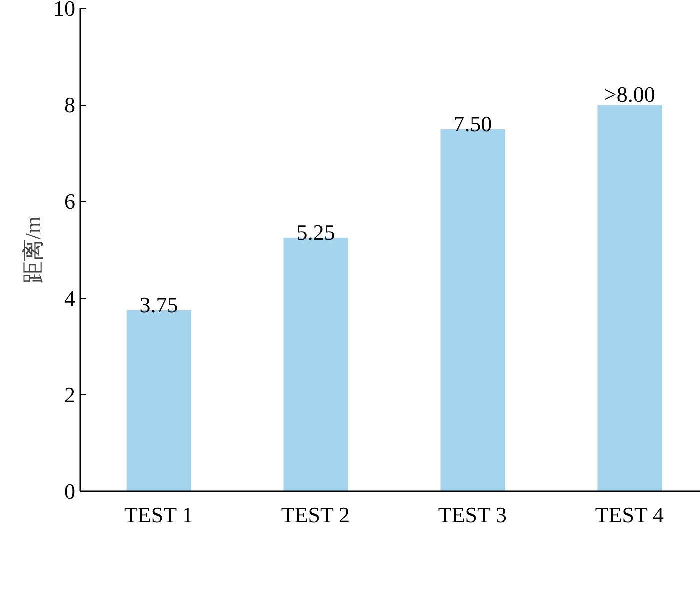 This screenshot has height=591, width=700. Describe the element at coordinates (159, 515) in the screenshot. I see `x-tick-label: TEST 1` at that location.